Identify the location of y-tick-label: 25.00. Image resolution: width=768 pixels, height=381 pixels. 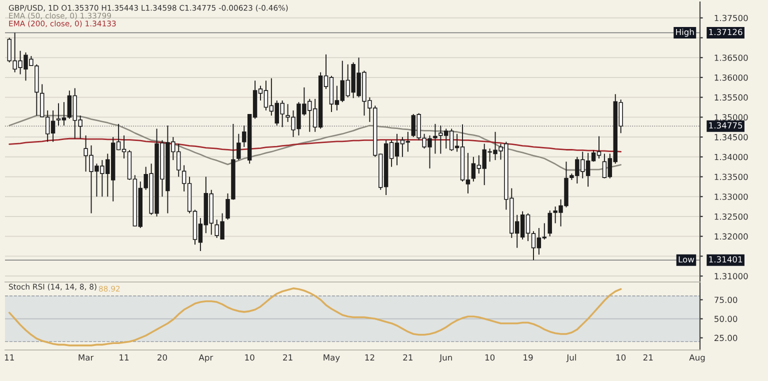
(726, 338).